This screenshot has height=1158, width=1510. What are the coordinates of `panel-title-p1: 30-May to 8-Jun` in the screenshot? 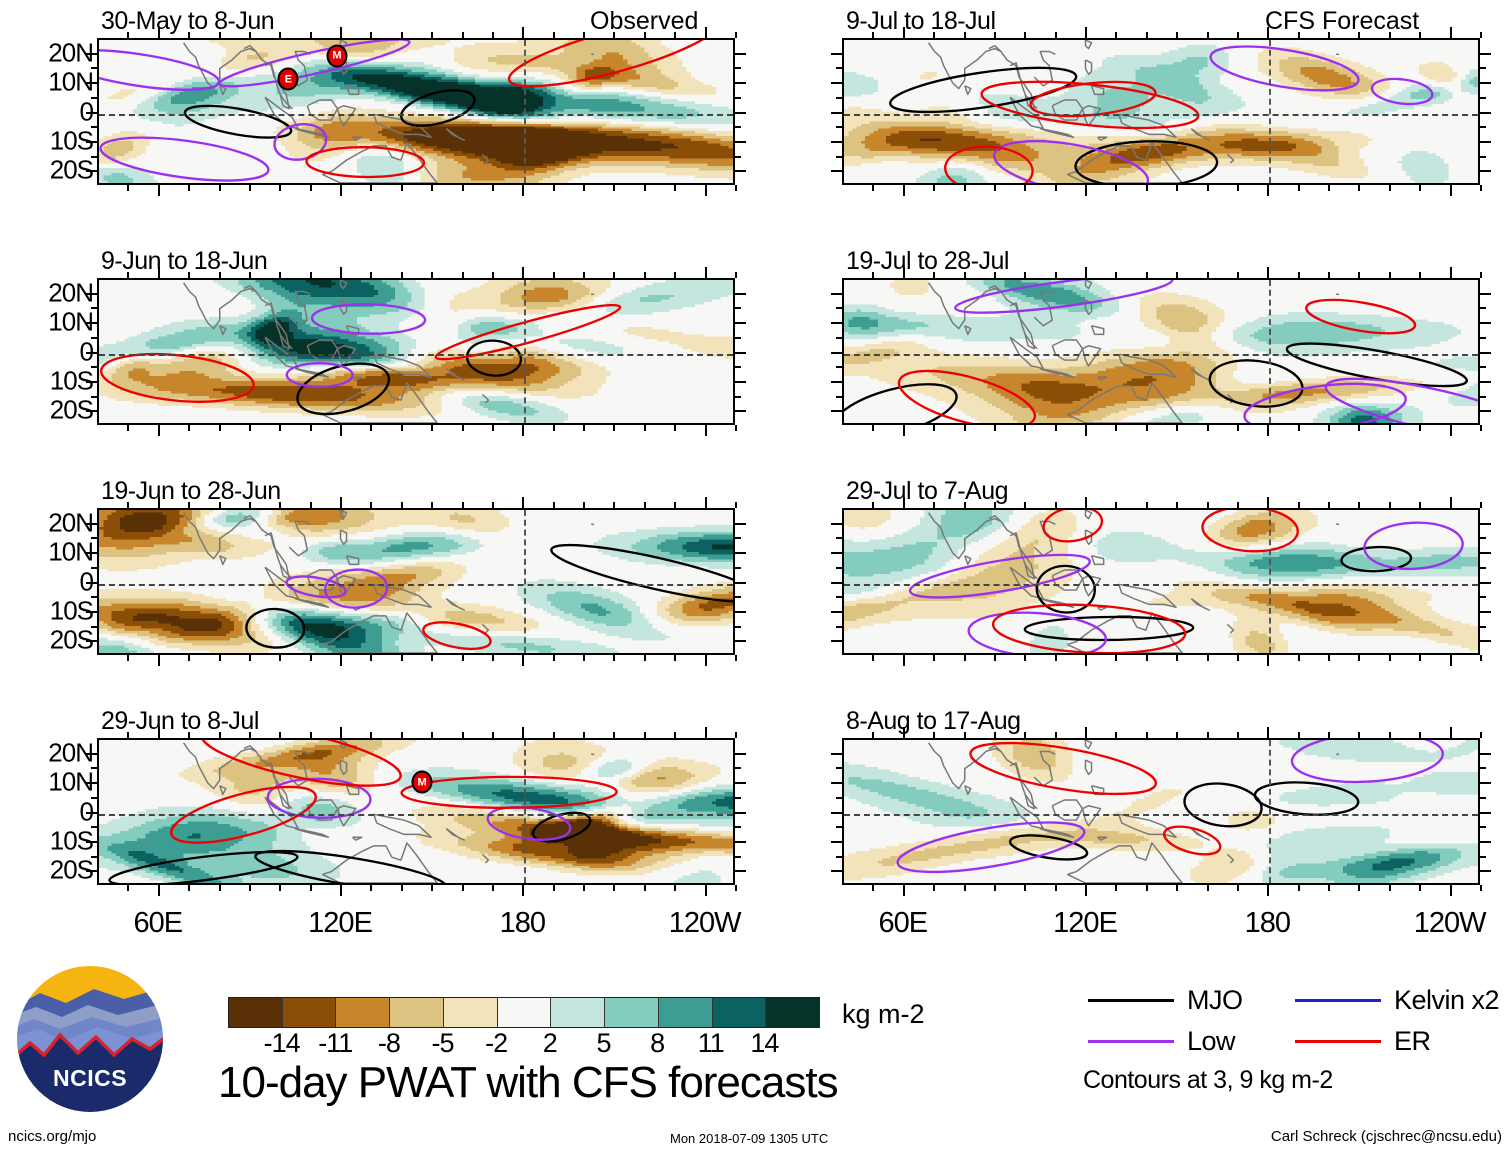 It's located at (188, 21).